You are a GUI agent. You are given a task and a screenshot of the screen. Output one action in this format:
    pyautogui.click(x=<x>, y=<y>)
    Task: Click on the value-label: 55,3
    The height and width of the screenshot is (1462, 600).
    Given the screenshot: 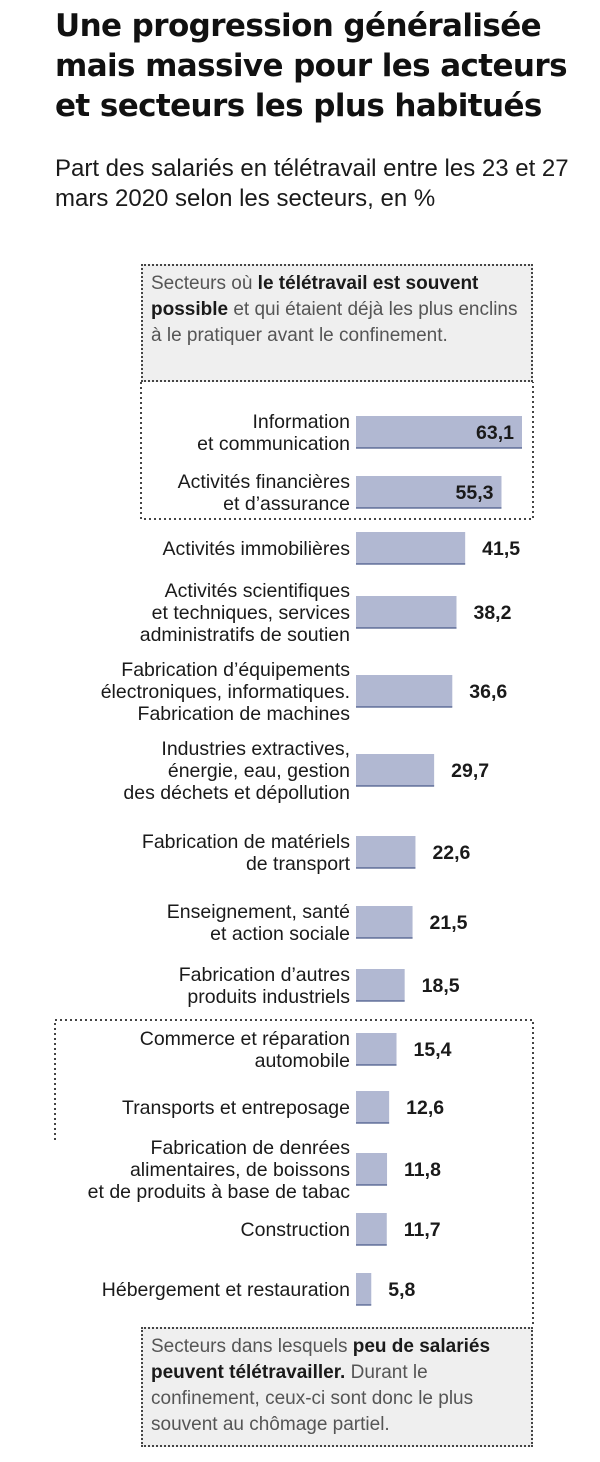 What is the action you would take?
    pyautogui.click(x=475, y=493)
    